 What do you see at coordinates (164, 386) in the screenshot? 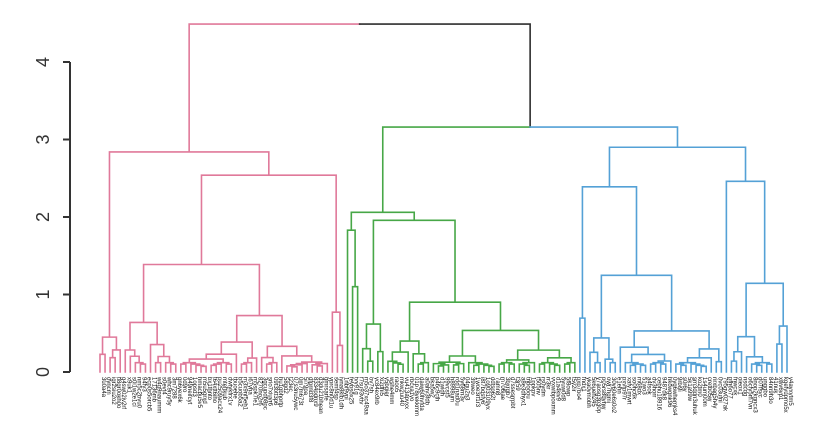
I see `leaf-label: s0evt4` at bounding box center [164, 386].